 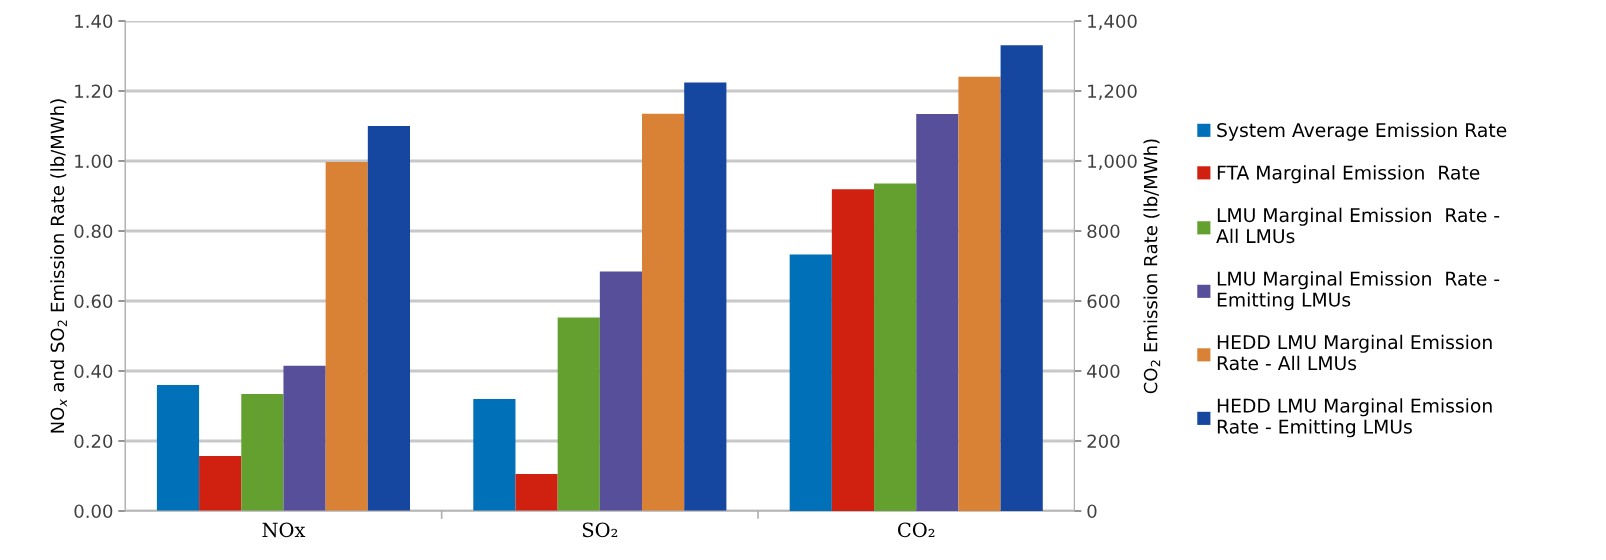 What do you see at coordinates (1358, 291) in the screenshot?
I see `legend-label: LMU Marginal Emission Rate - Emitting LMUs` at bounding box center [1358, 291].